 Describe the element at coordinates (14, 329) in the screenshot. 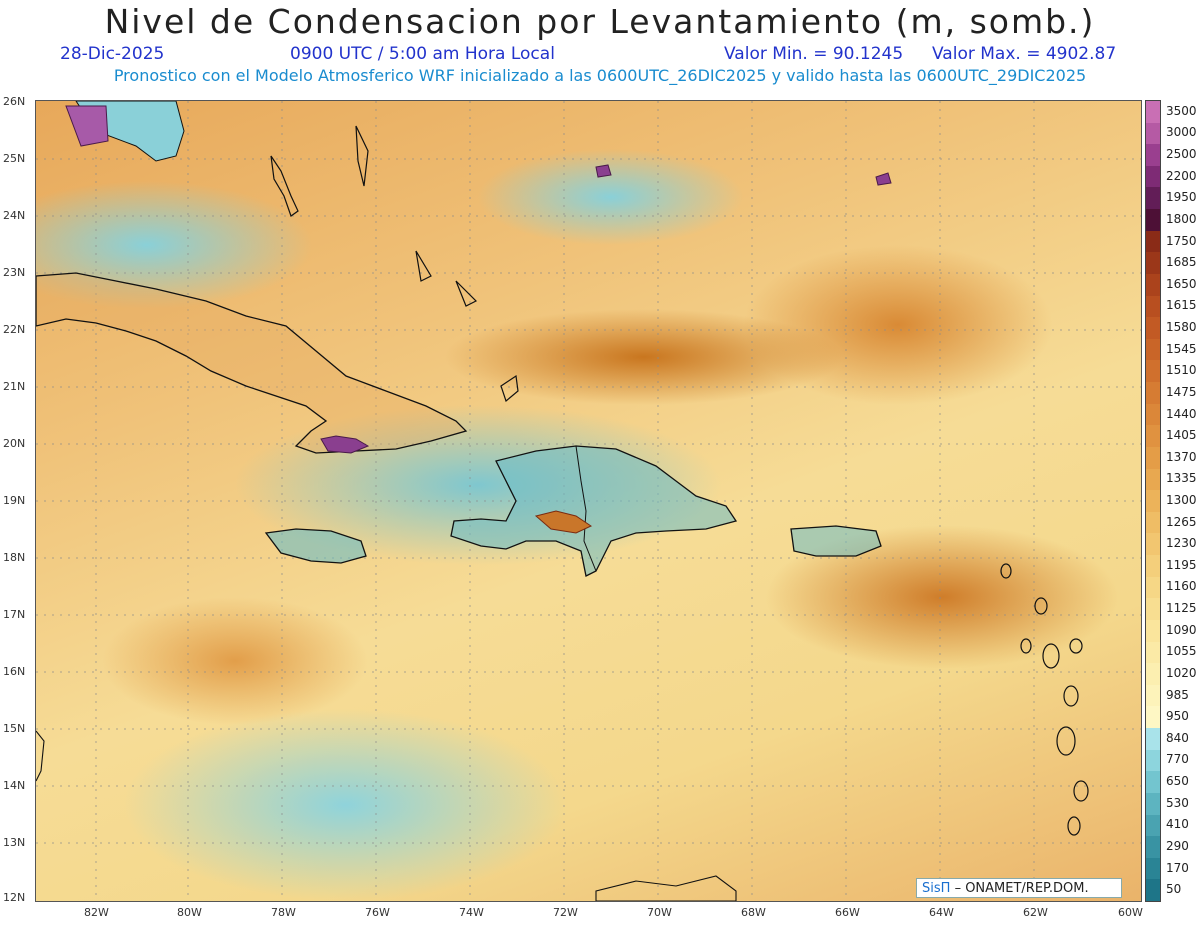

I see `lat-label: 22N` at that location.